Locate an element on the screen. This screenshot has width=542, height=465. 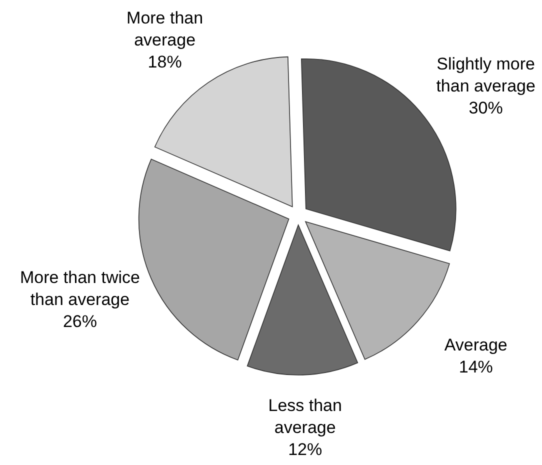
slice-label: More than average is located at coordinates (165, 29).